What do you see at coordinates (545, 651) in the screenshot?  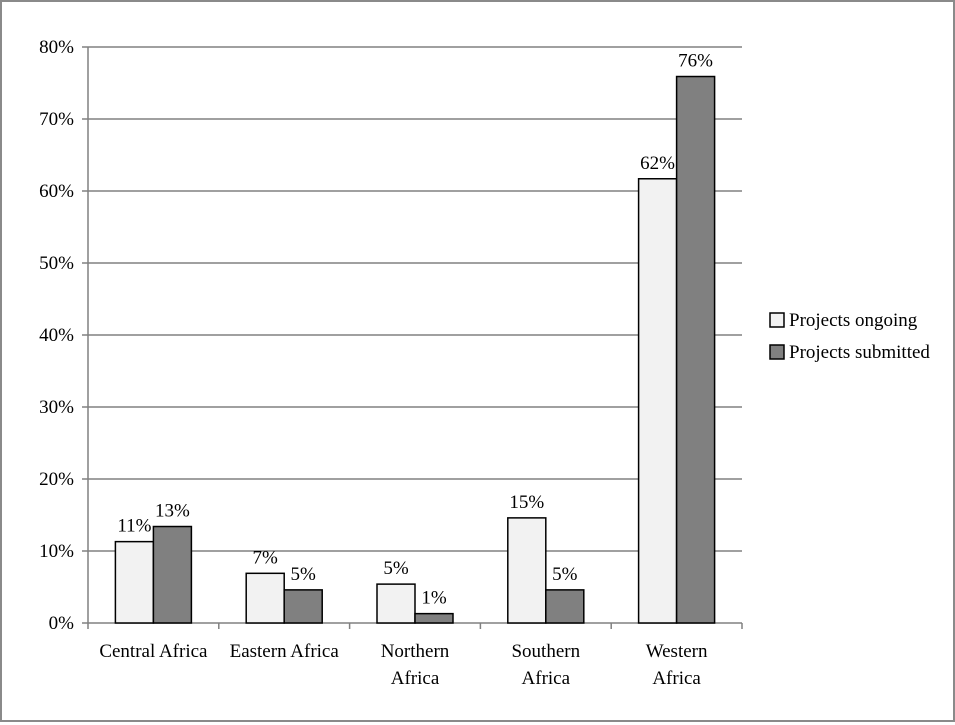 I see `x-category-label: Southern` at bounding box center [545, 651].